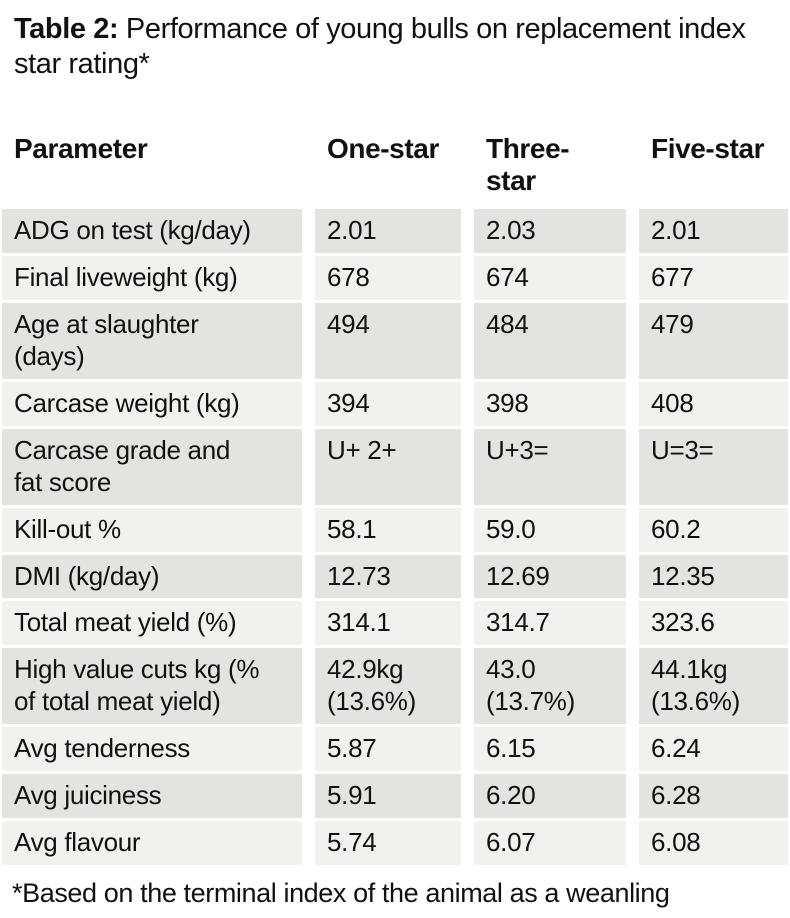 This screenshot has height=918, width=790. I want to click on table-row: Total meat yield (%) 314.1 314.7 323.6, so click(395, 623).